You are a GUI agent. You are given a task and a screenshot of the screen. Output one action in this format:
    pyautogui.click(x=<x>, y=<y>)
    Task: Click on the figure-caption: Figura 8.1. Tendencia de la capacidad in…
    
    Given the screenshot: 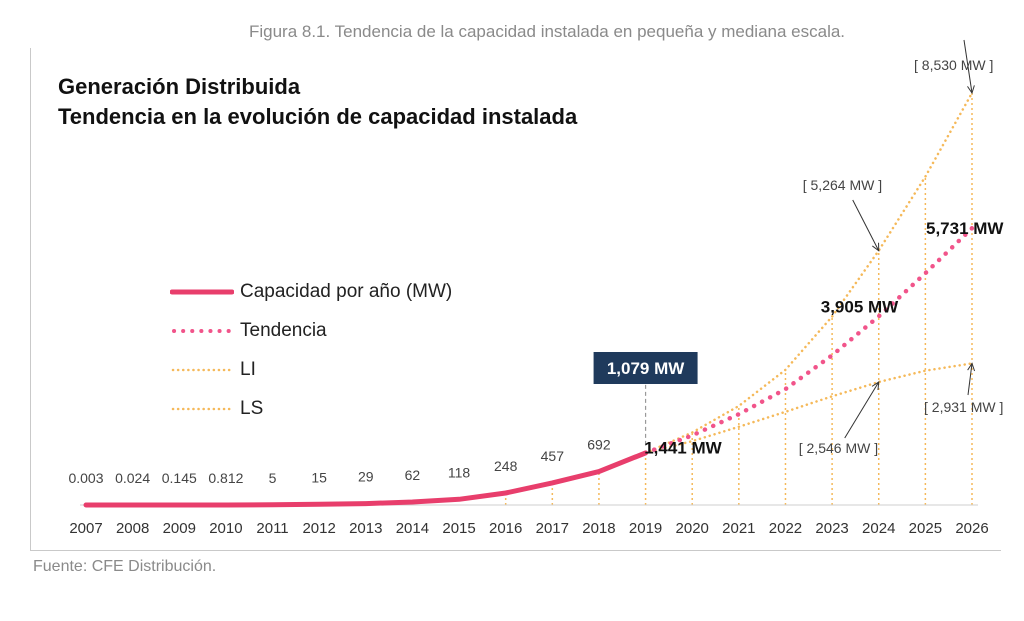 What is the action you would take?
    pyautogui.click(x=547, y=31)
    